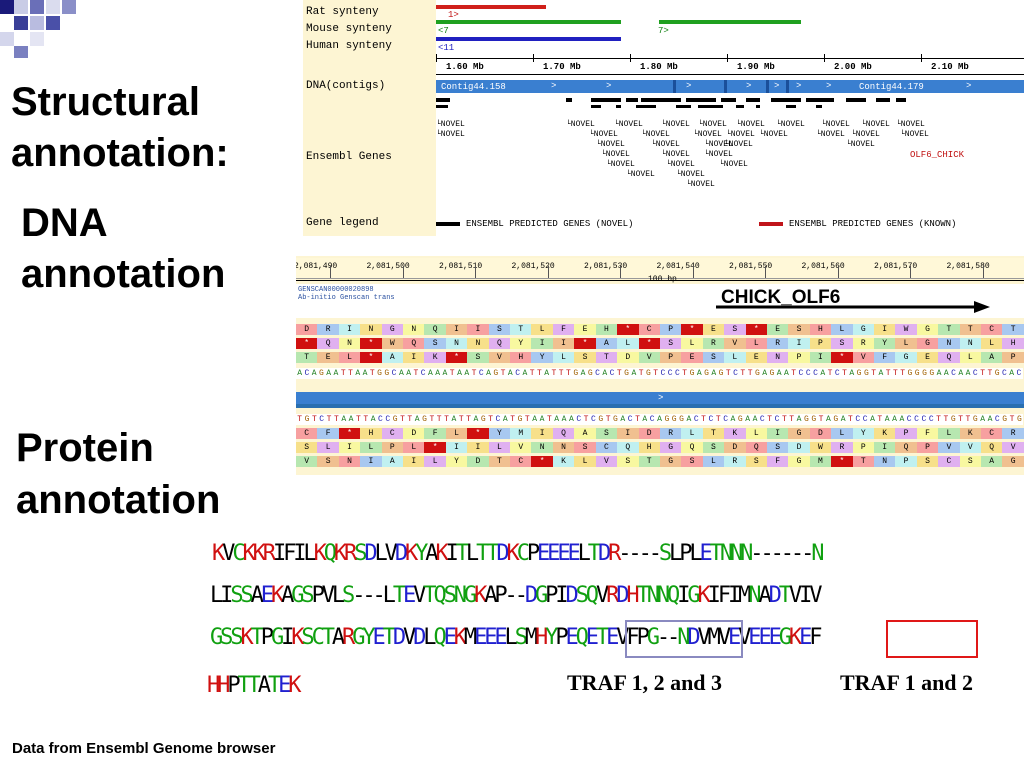 Image resolution: width=1024 pixels, height=768 pixels. What do you see at coordinates (730, 86) in the screenshot?
I see `contig-track` at bounding box center [730, 86].